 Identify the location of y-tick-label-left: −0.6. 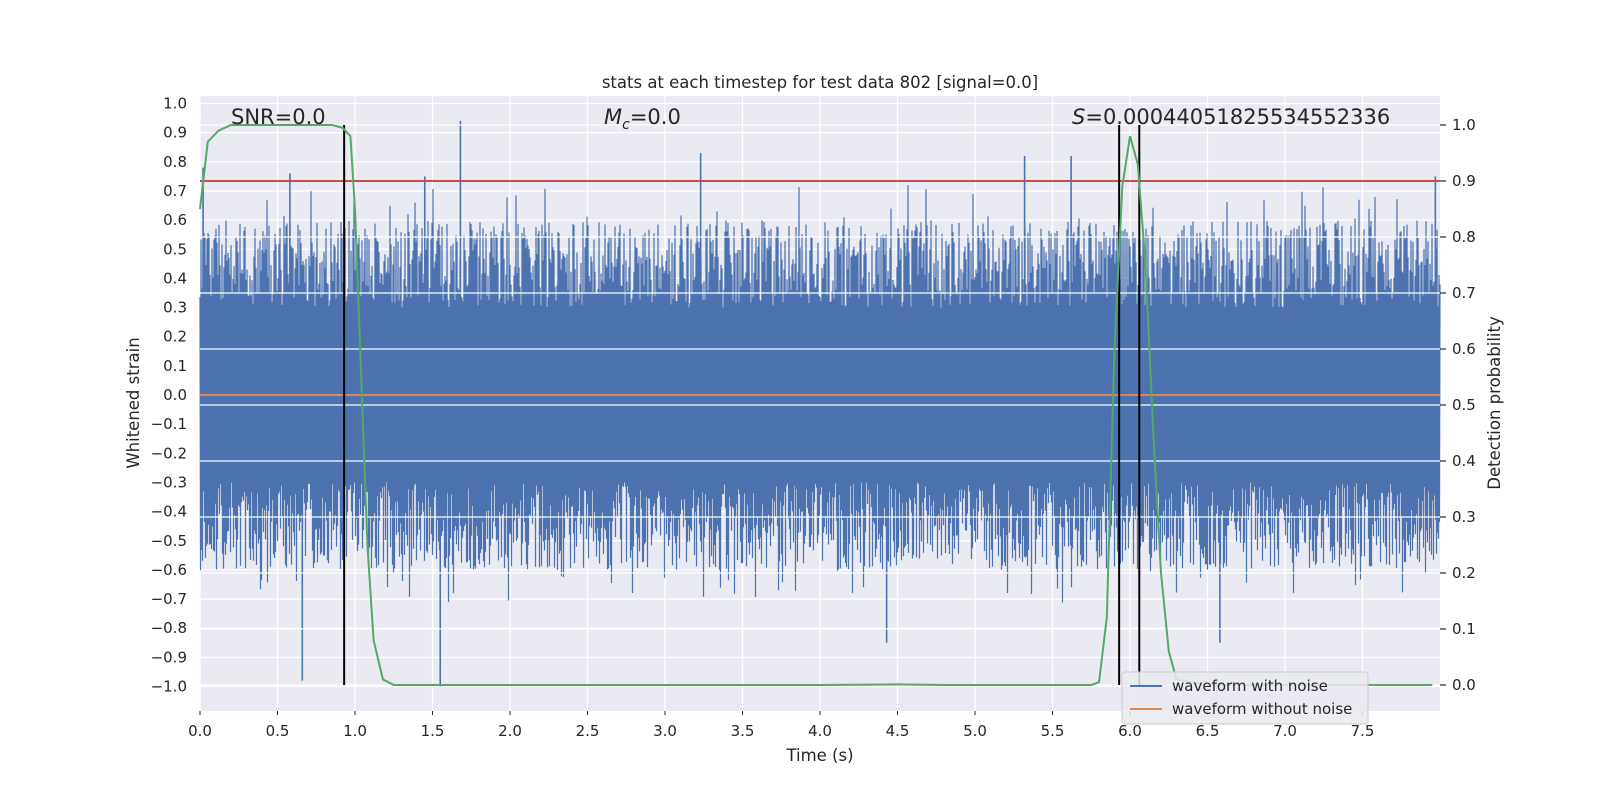
(169, 570).